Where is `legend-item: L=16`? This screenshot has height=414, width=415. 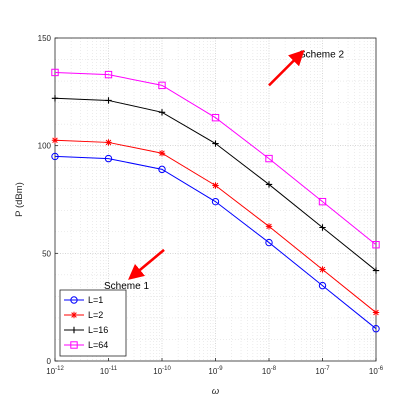
legend-item: L=16 is located at coordinates (86, 330).